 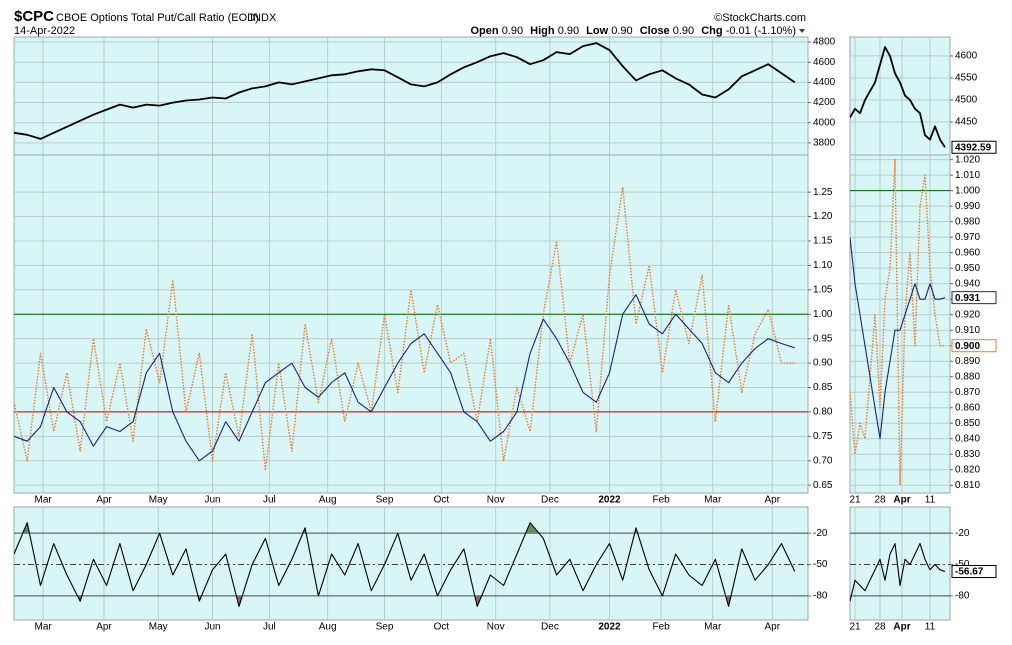 I want to click on y-tick-label: 4200, so click(x=824, y=102).